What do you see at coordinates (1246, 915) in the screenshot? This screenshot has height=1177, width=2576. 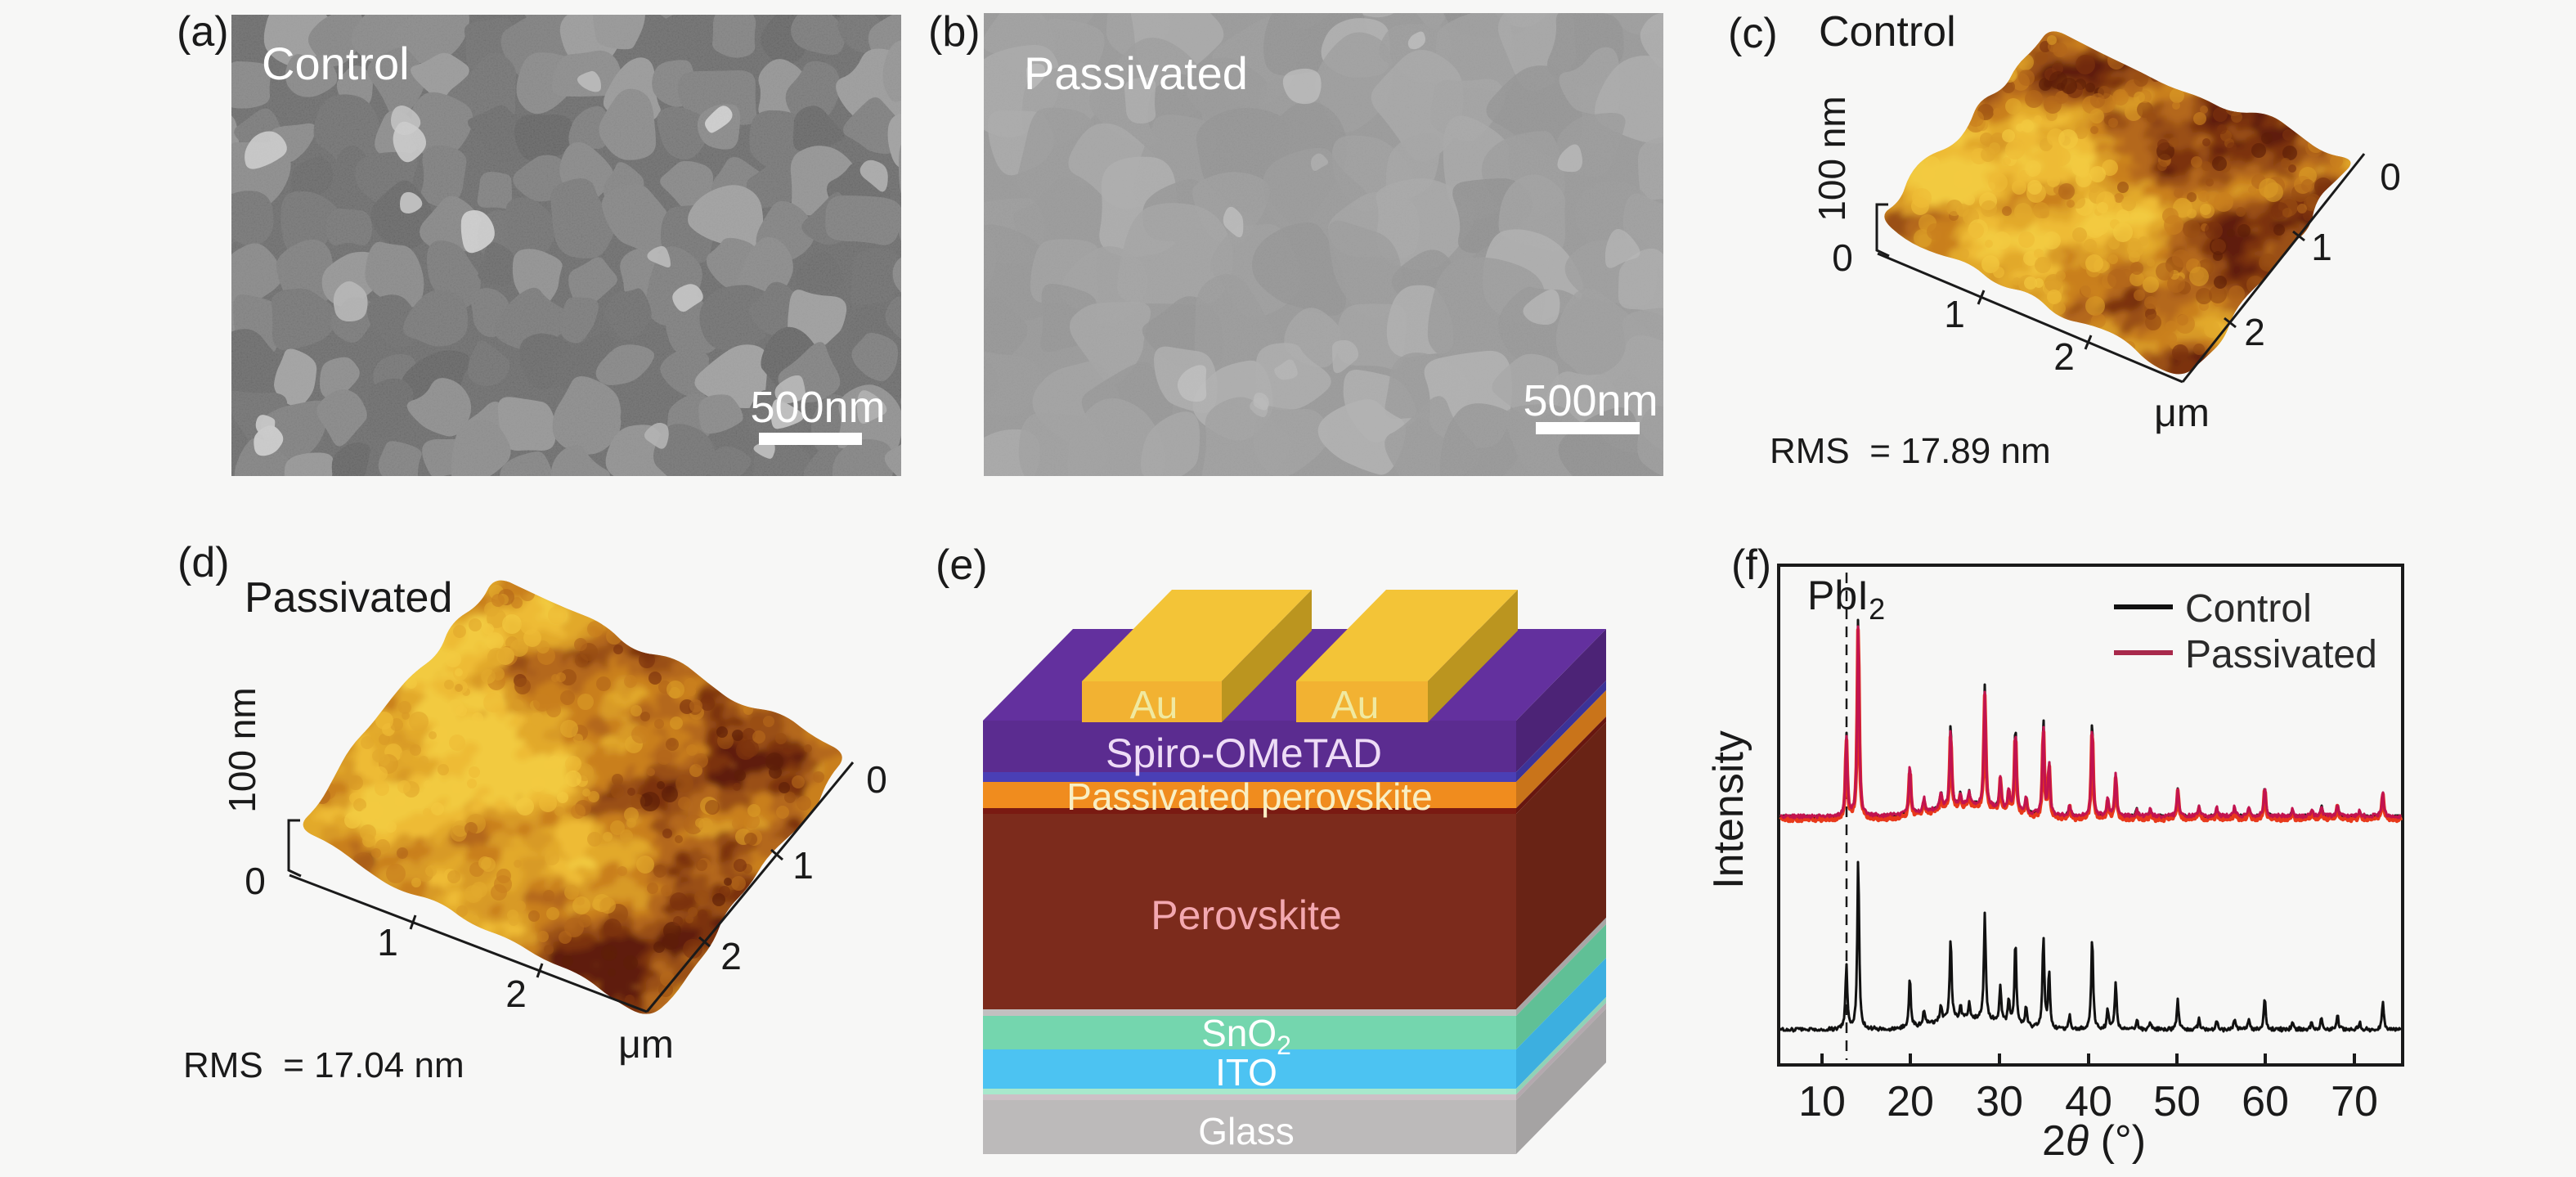 I see `svg-text: Perovskite` at bounding box center [1246, 915].